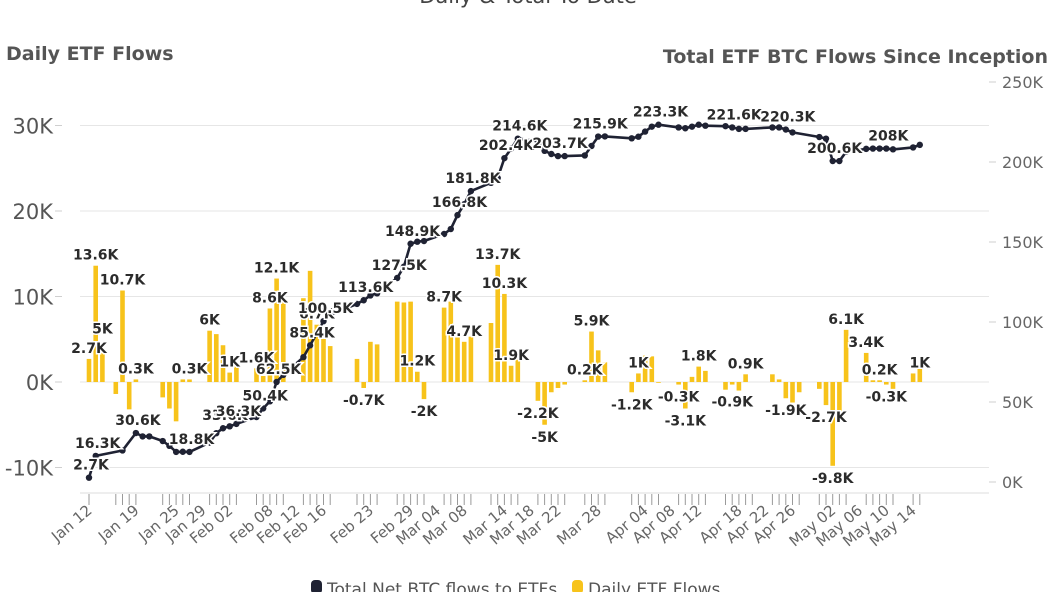 The height and width of the screenshot is (592, 1056). Describe the element at coordinates (577, 586) in the screenshot. I see `legend-swatch-daily` at that location.